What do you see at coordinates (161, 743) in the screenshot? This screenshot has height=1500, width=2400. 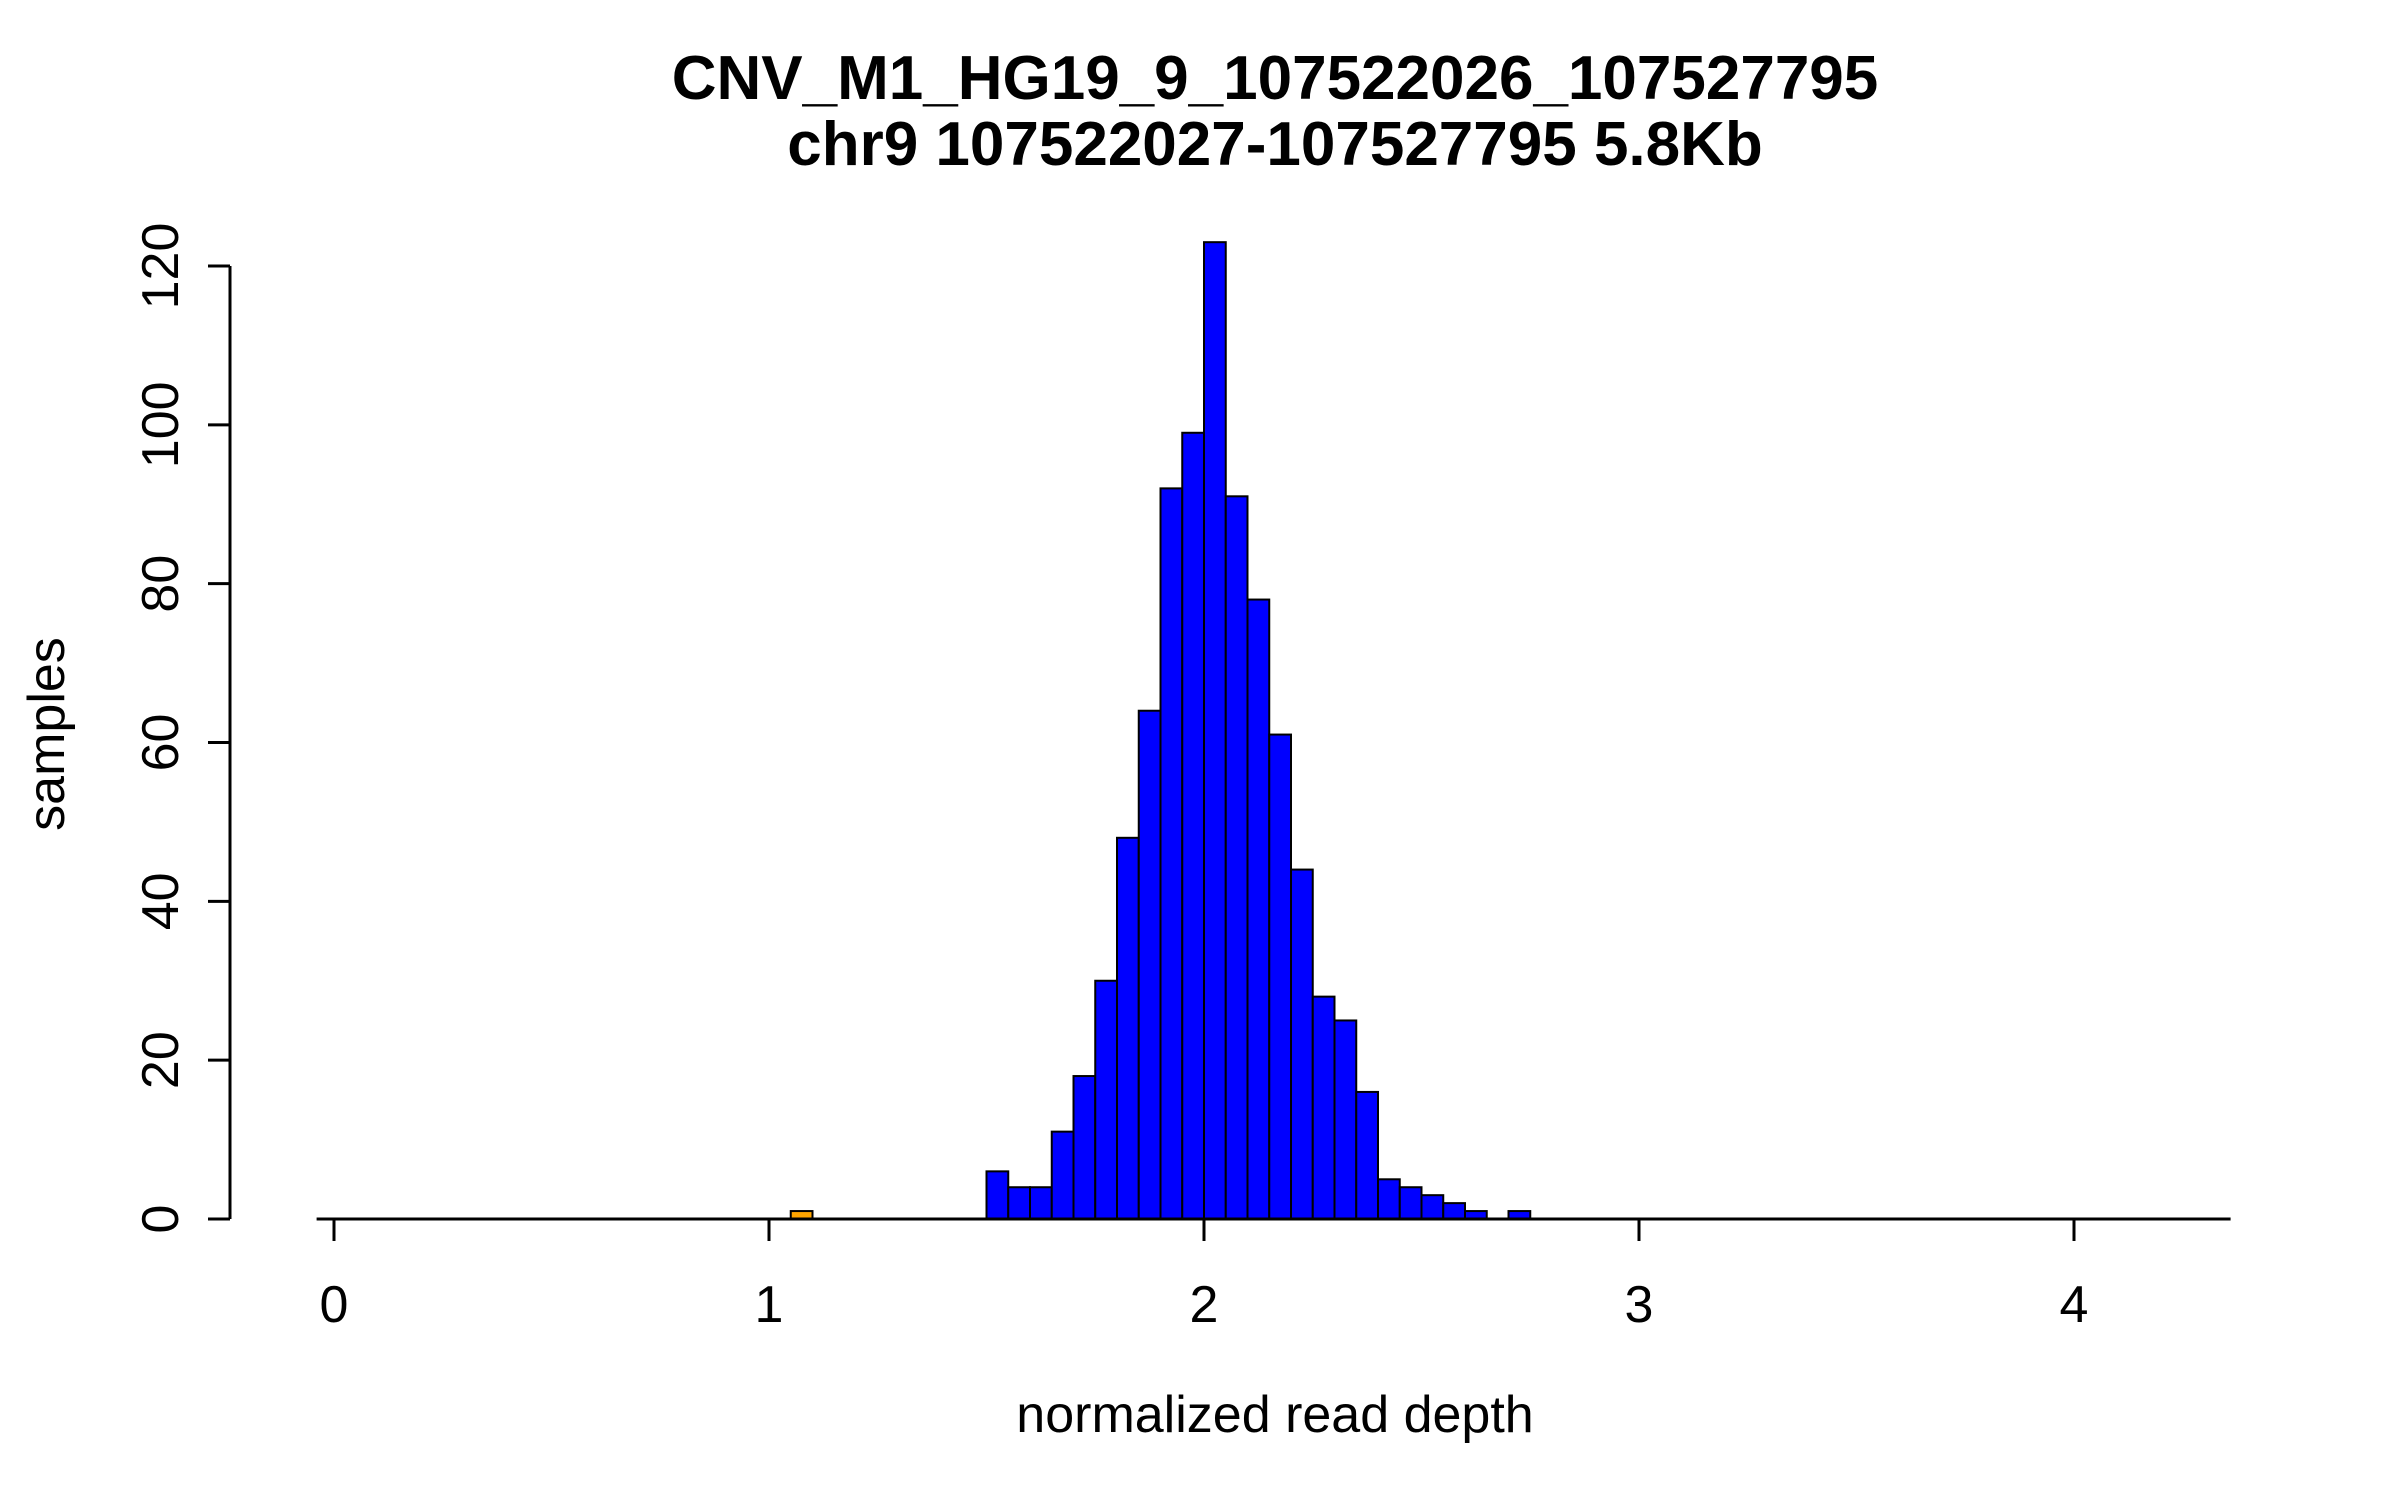 I see `y-tick-label: 60` at bounding box center [161, 743].